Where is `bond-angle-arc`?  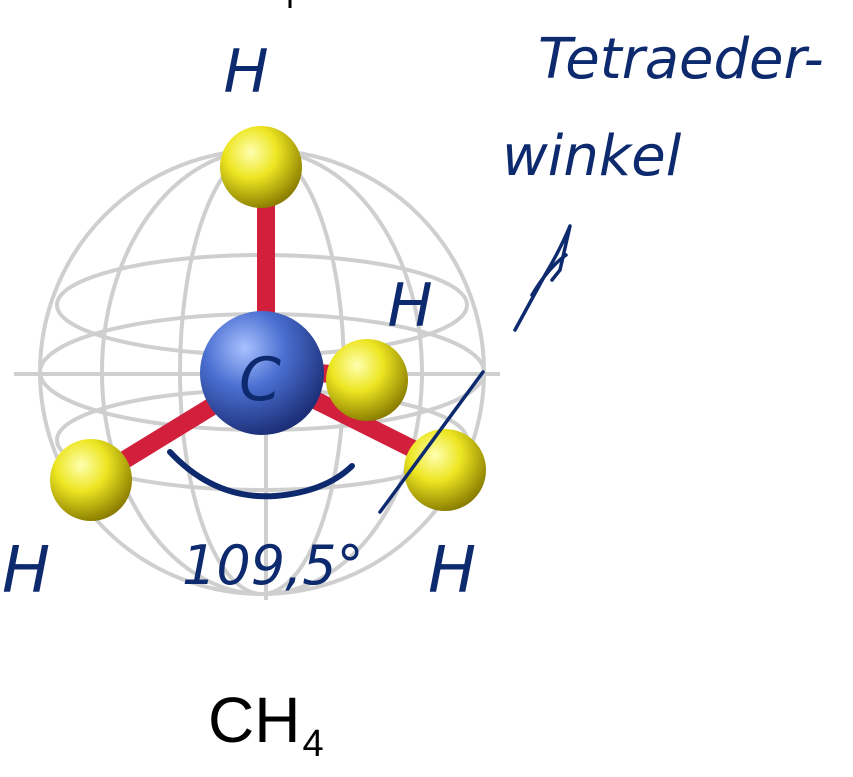
bond-angle-arc is located at coordinates (261, 474).